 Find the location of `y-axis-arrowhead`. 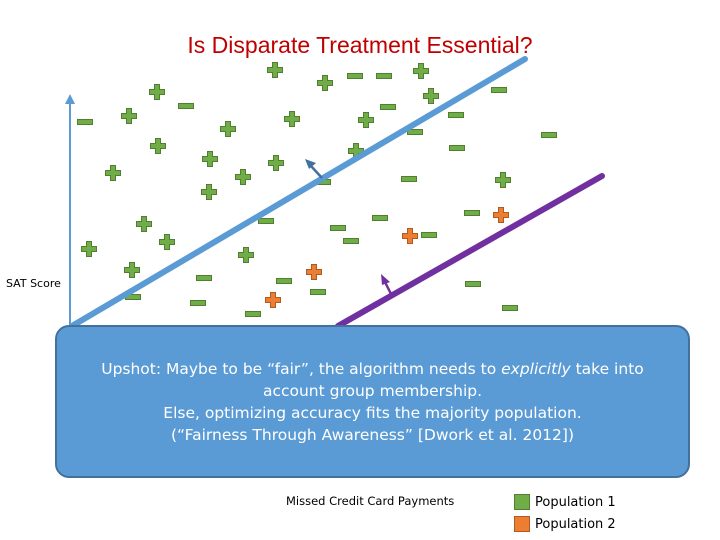

y-axis-arrowhead is located at coordinates (70, 99).